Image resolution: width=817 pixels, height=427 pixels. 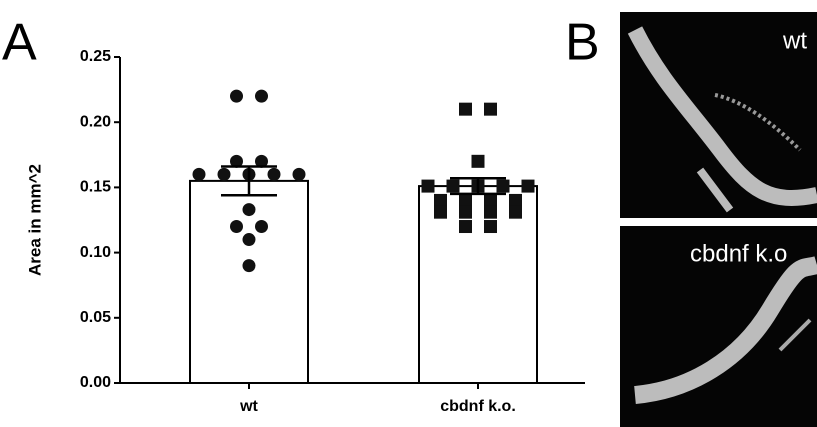 I want to click on micrograph: cbdnf k.o, so click(x=718, y=326).